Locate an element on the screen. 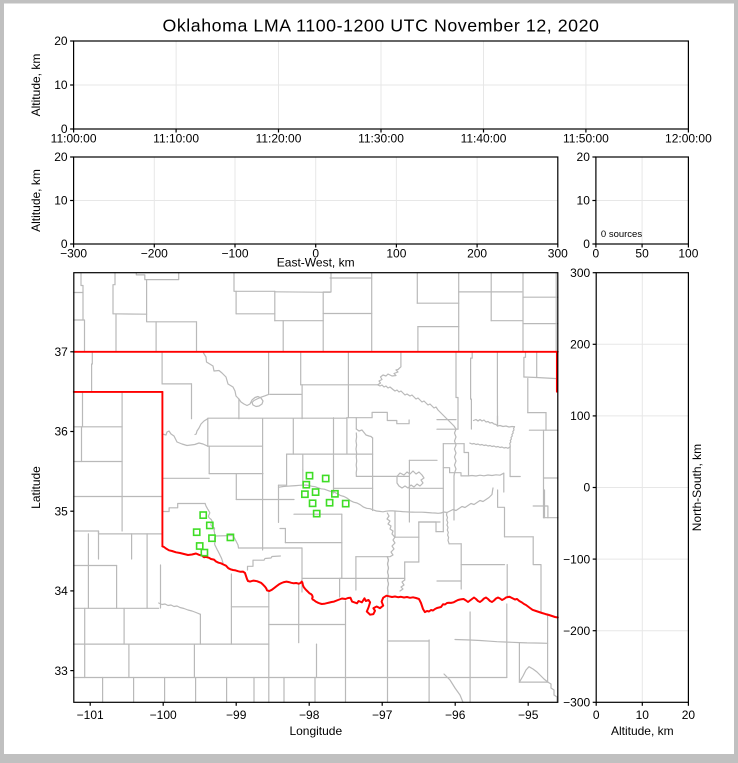  svg-text: 50 is located at coordinates (642, 254).